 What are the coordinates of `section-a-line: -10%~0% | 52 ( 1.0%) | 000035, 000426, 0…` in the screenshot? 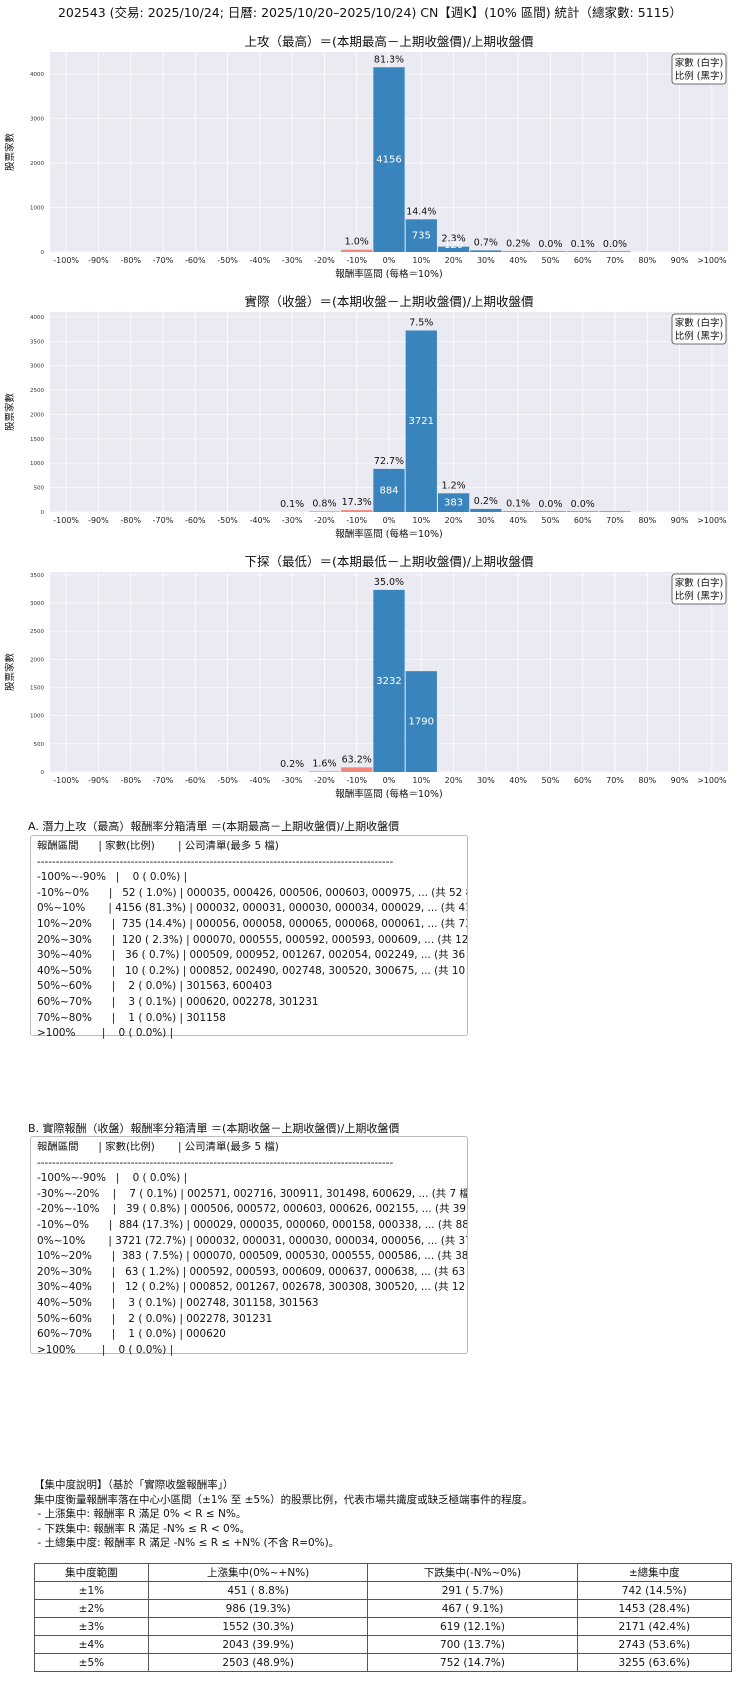 It's located at (252, 892).